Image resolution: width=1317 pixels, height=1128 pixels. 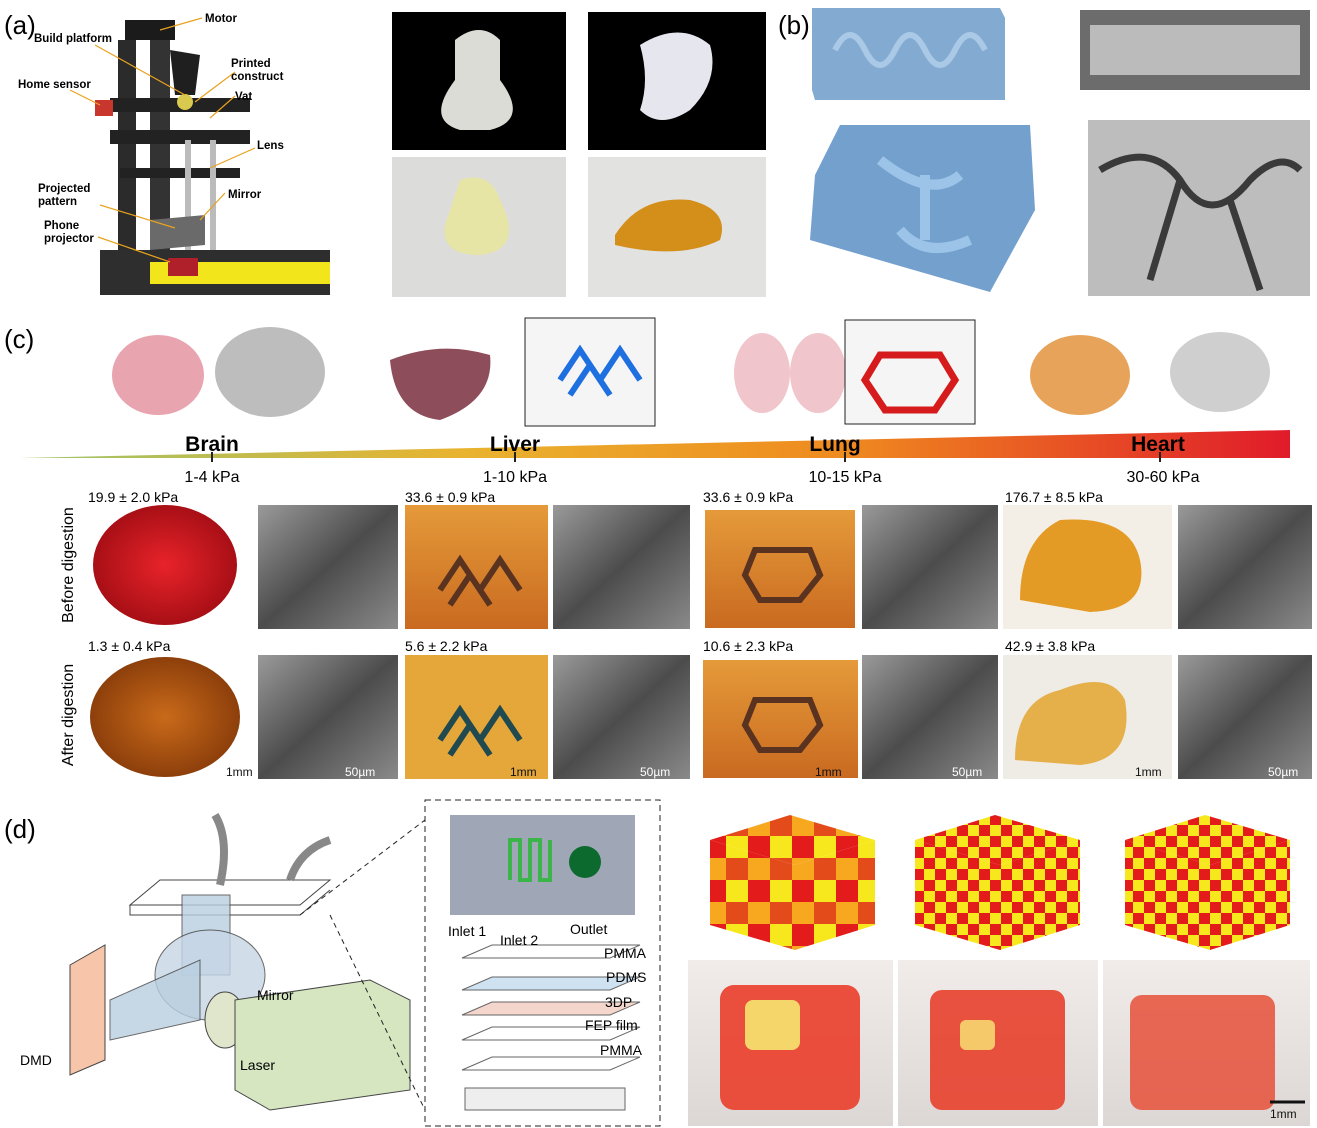 I want to click on modulus-value: 5.6 ± 2.2 kPa, so click(x=446, y=646).